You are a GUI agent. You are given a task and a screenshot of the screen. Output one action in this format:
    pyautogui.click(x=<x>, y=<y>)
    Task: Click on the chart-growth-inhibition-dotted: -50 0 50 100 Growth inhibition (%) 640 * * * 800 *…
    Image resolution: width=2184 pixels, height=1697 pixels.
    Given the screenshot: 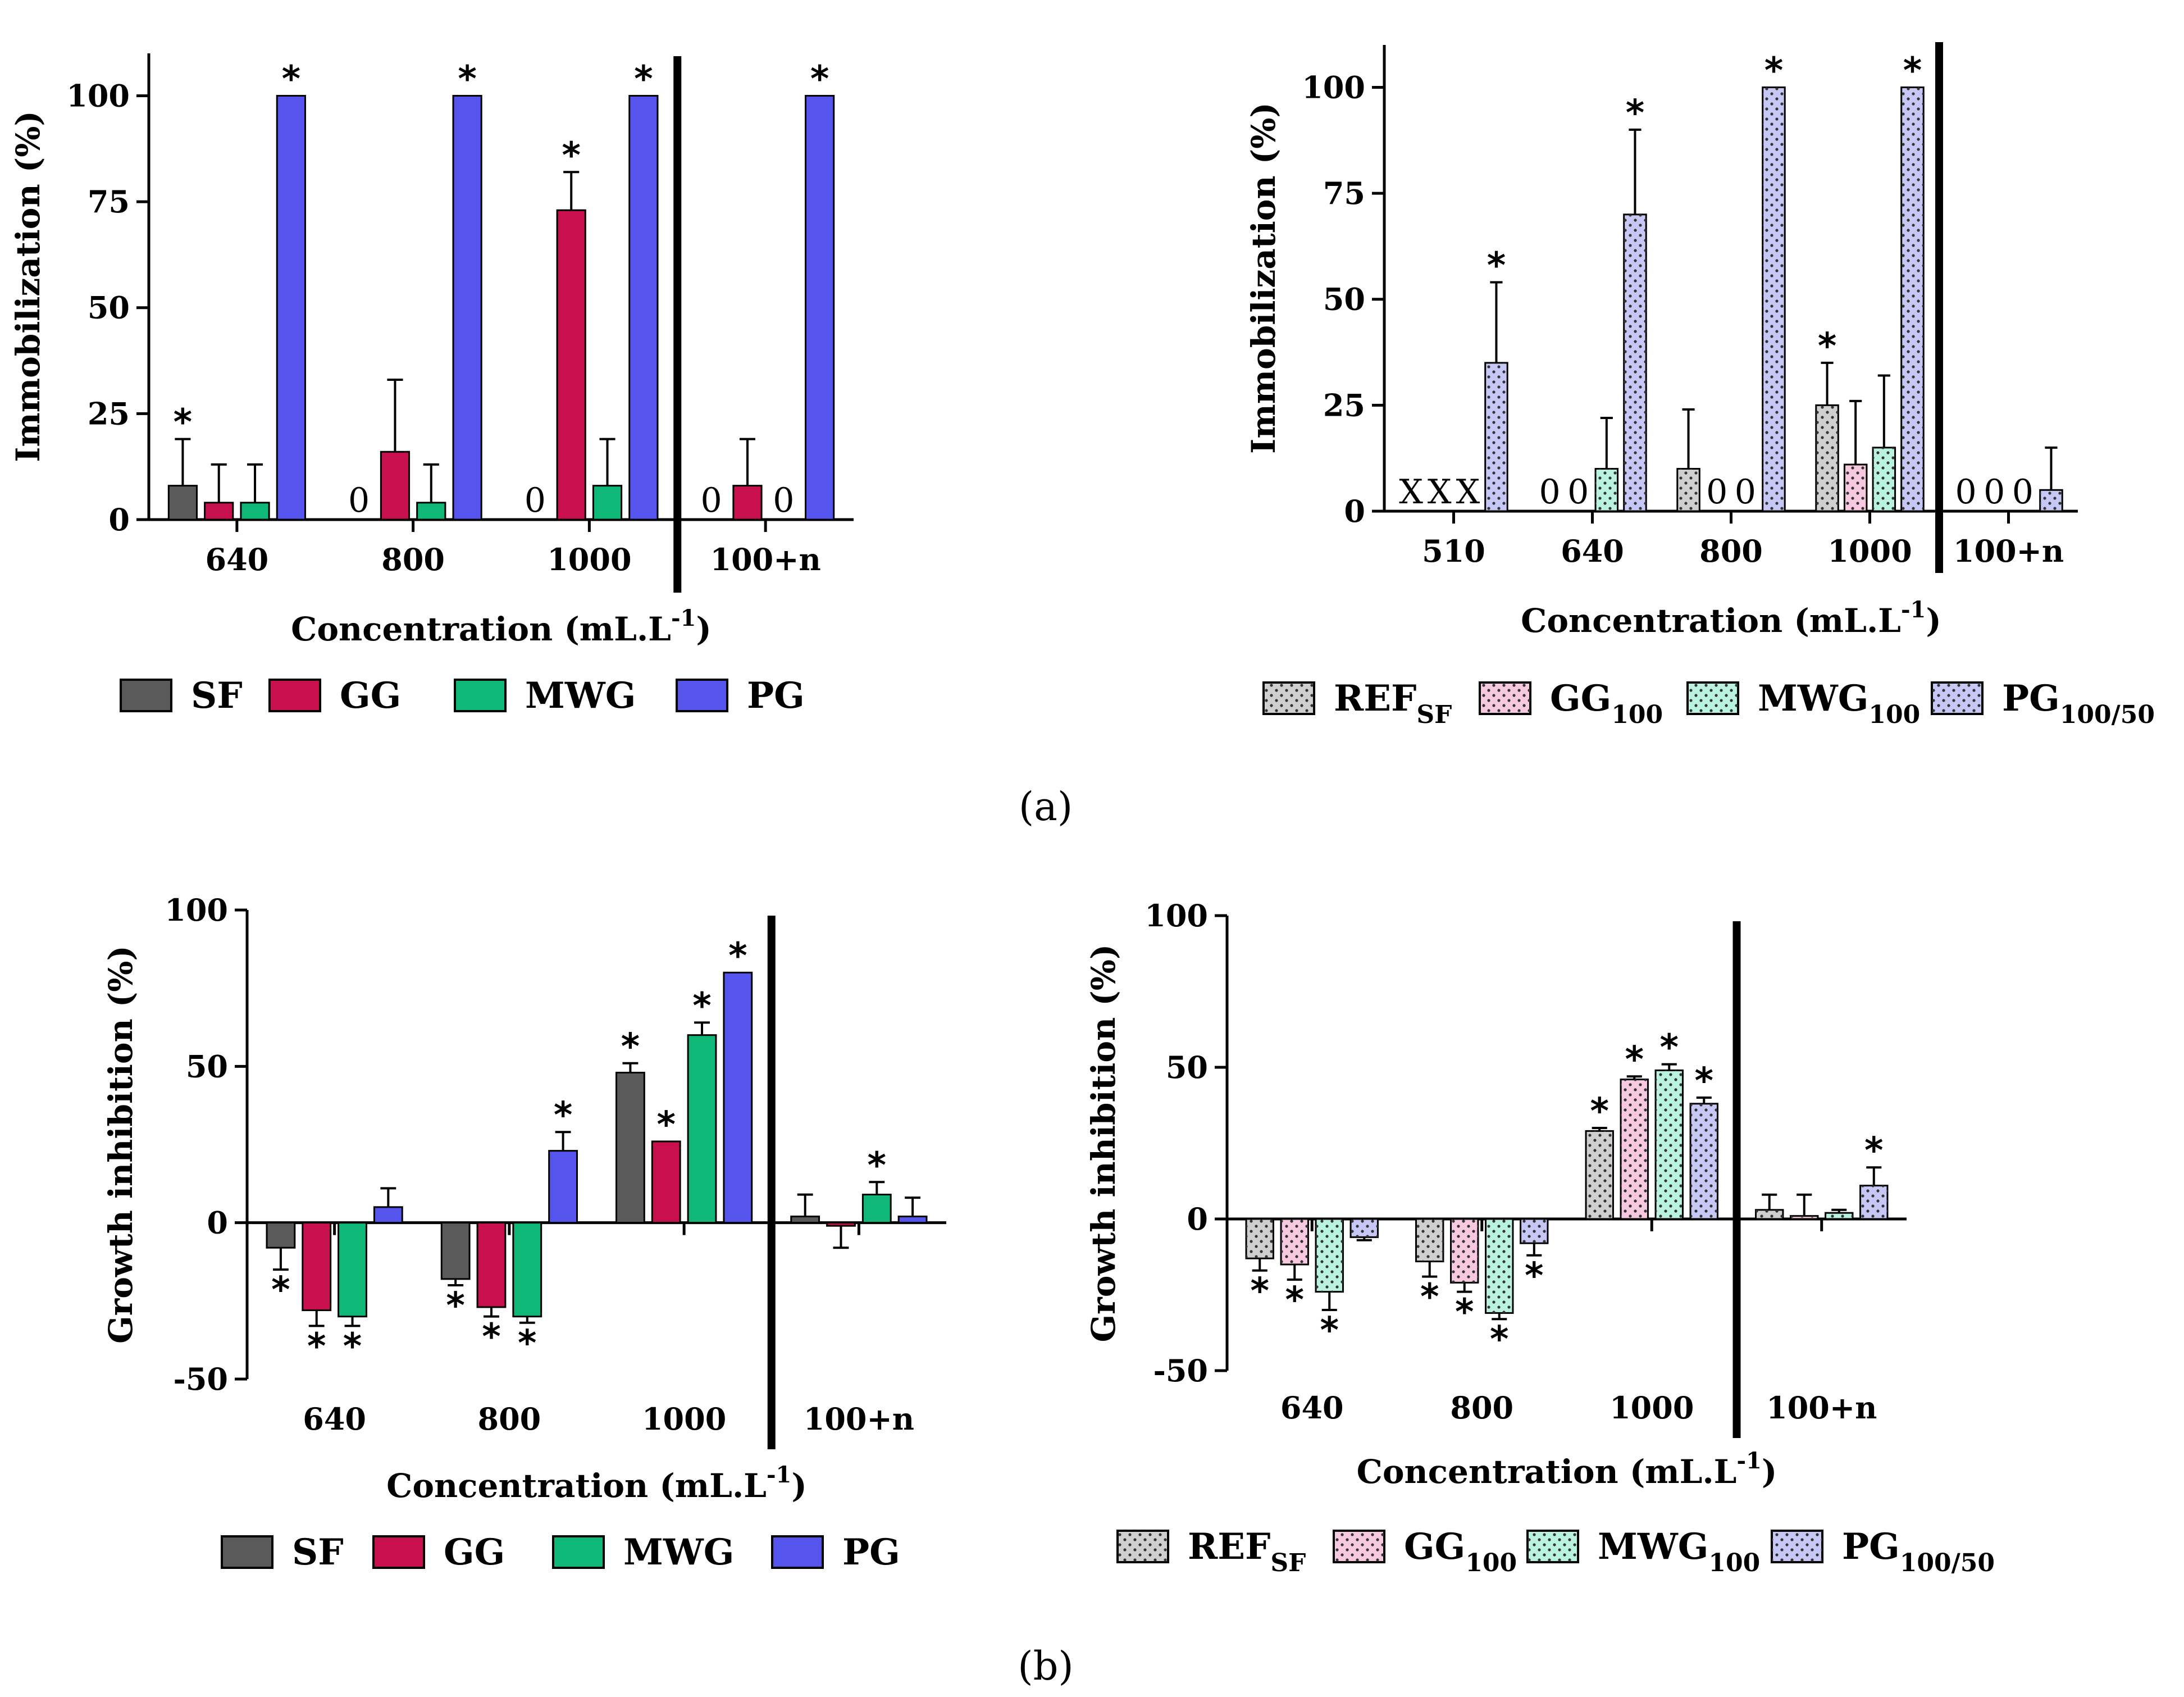 What is the action you would take?
    pyautogui.click(x=1495, y=1194)
    